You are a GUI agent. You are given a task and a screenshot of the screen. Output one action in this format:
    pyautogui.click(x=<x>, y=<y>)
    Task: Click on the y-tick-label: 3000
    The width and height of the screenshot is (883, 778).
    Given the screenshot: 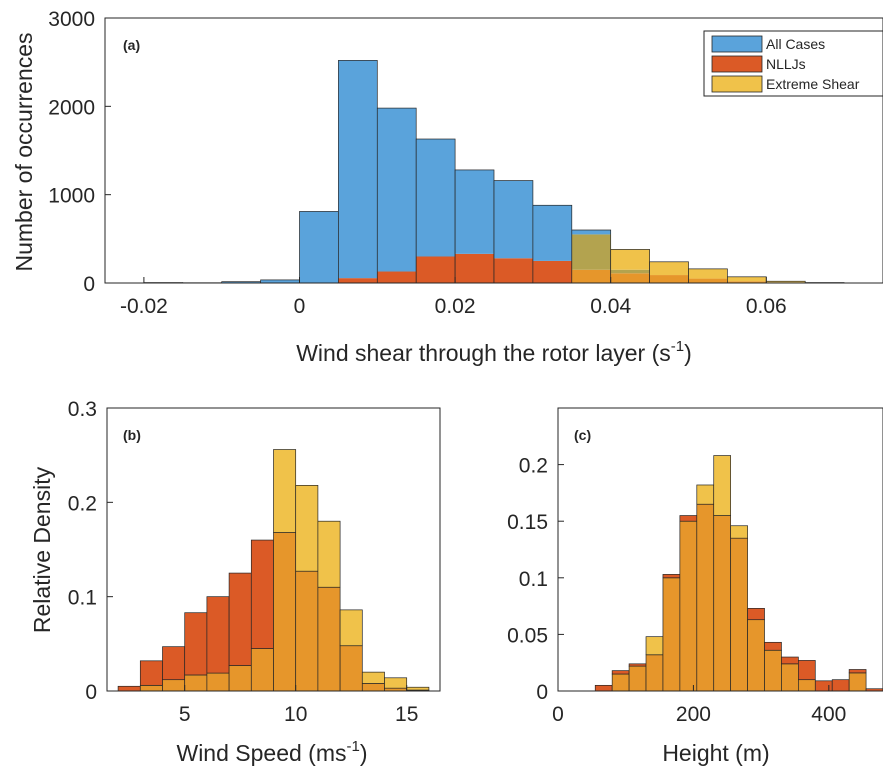 What is the action you would take?
    pyautogui.click(x=71, y=19)
    